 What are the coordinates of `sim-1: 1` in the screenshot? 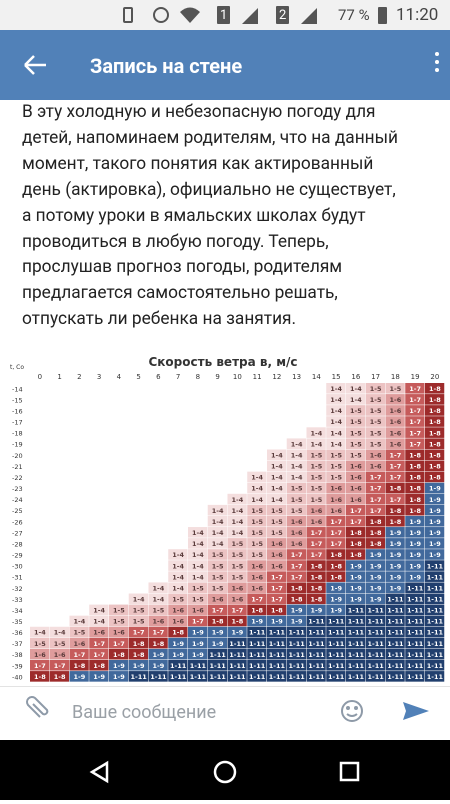 It's located at (224, 15).